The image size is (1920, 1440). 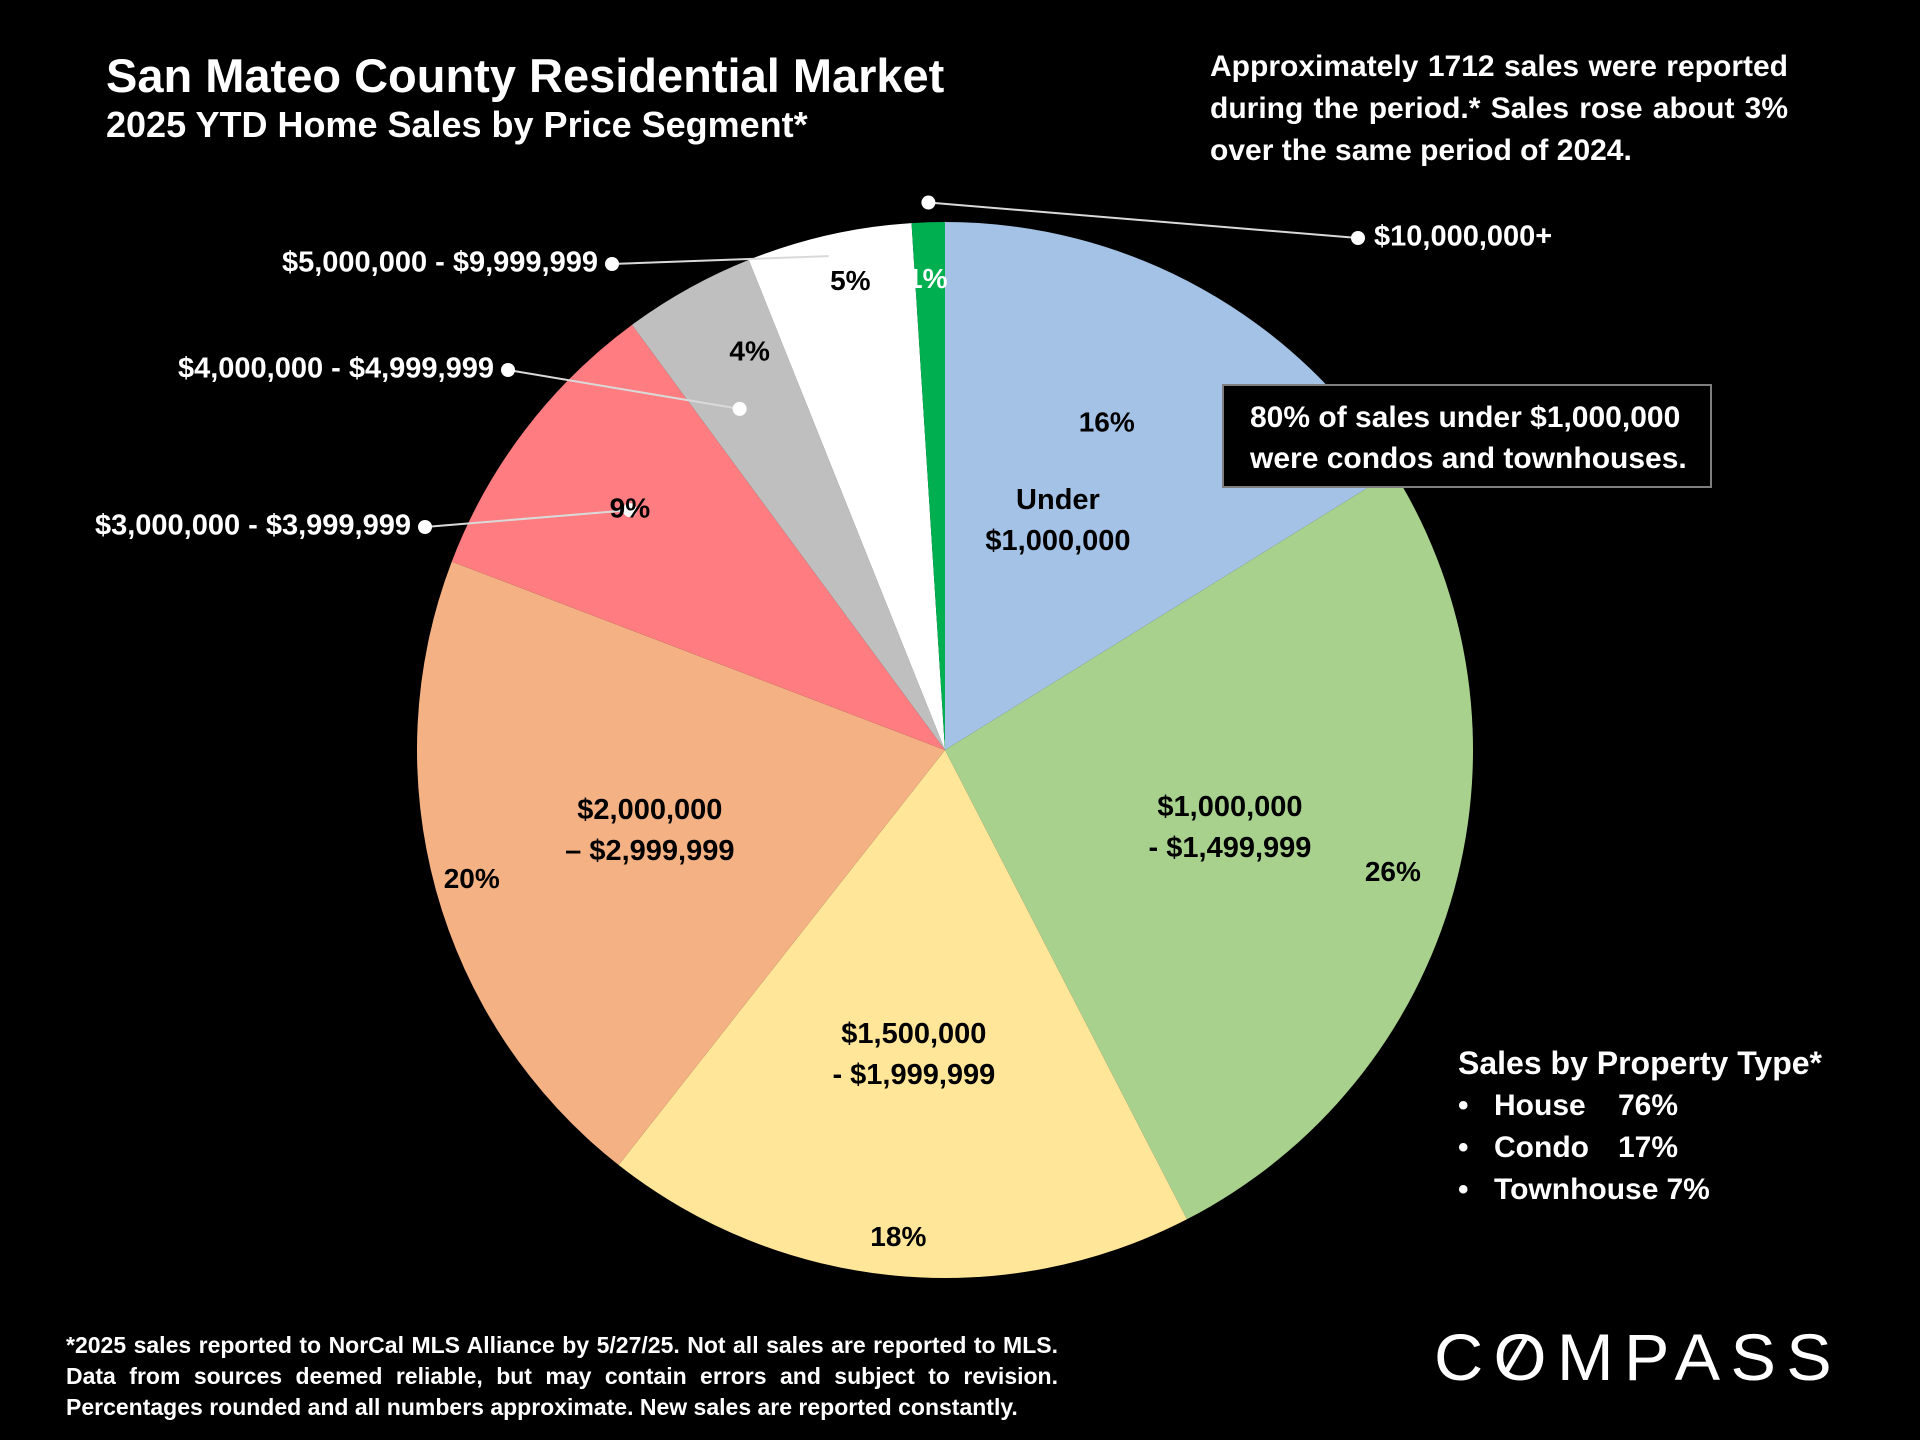 I want to click on percent-label: 1%, so click(x=927, y=278).